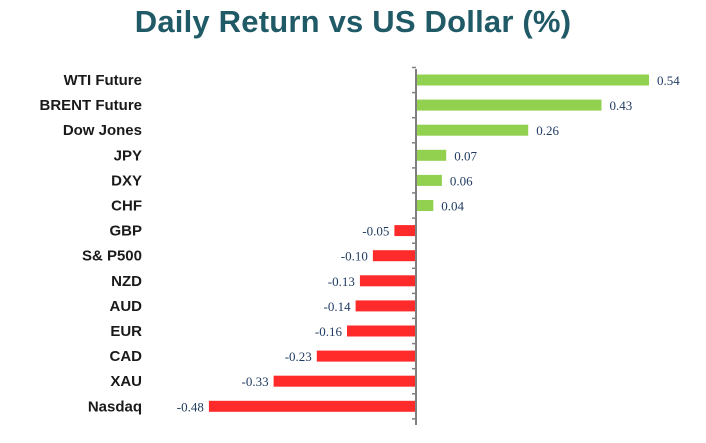 The image size is (706, 443). What do you see at coordinates (126, 180) in the screenshot?
I see `category-label: DXY` at bounding box center [126, 180].